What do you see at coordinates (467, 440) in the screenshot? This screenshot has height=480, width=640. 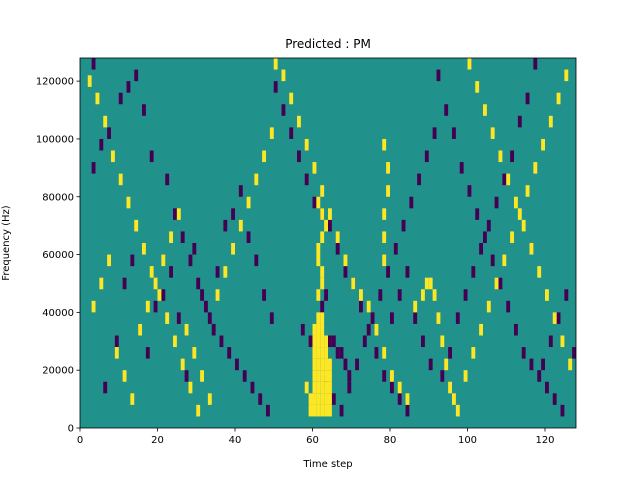 I see `x-tick-label: 100` at bounding box center [467, 440].